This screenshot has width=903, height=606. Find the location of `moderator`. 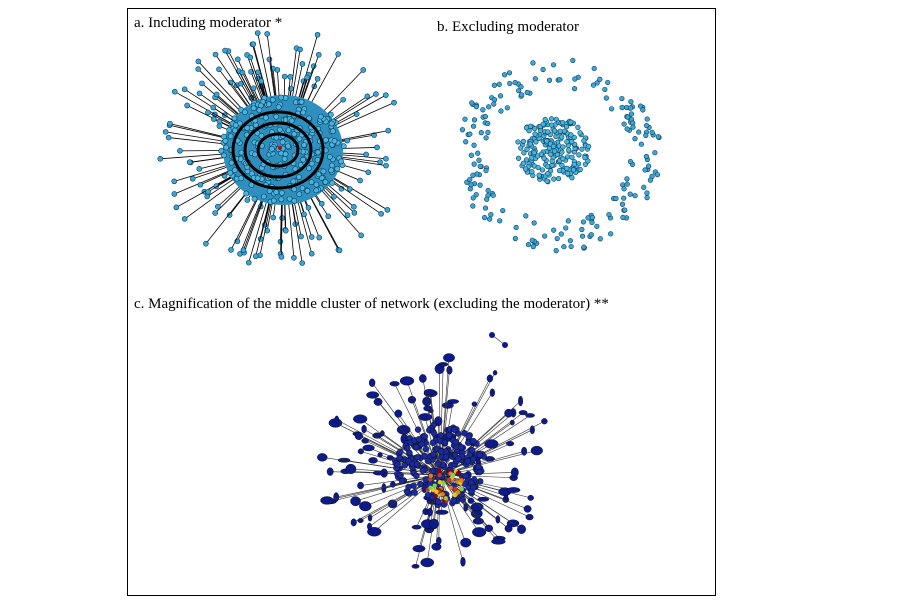

moderator is located at coordinates (280, 148).